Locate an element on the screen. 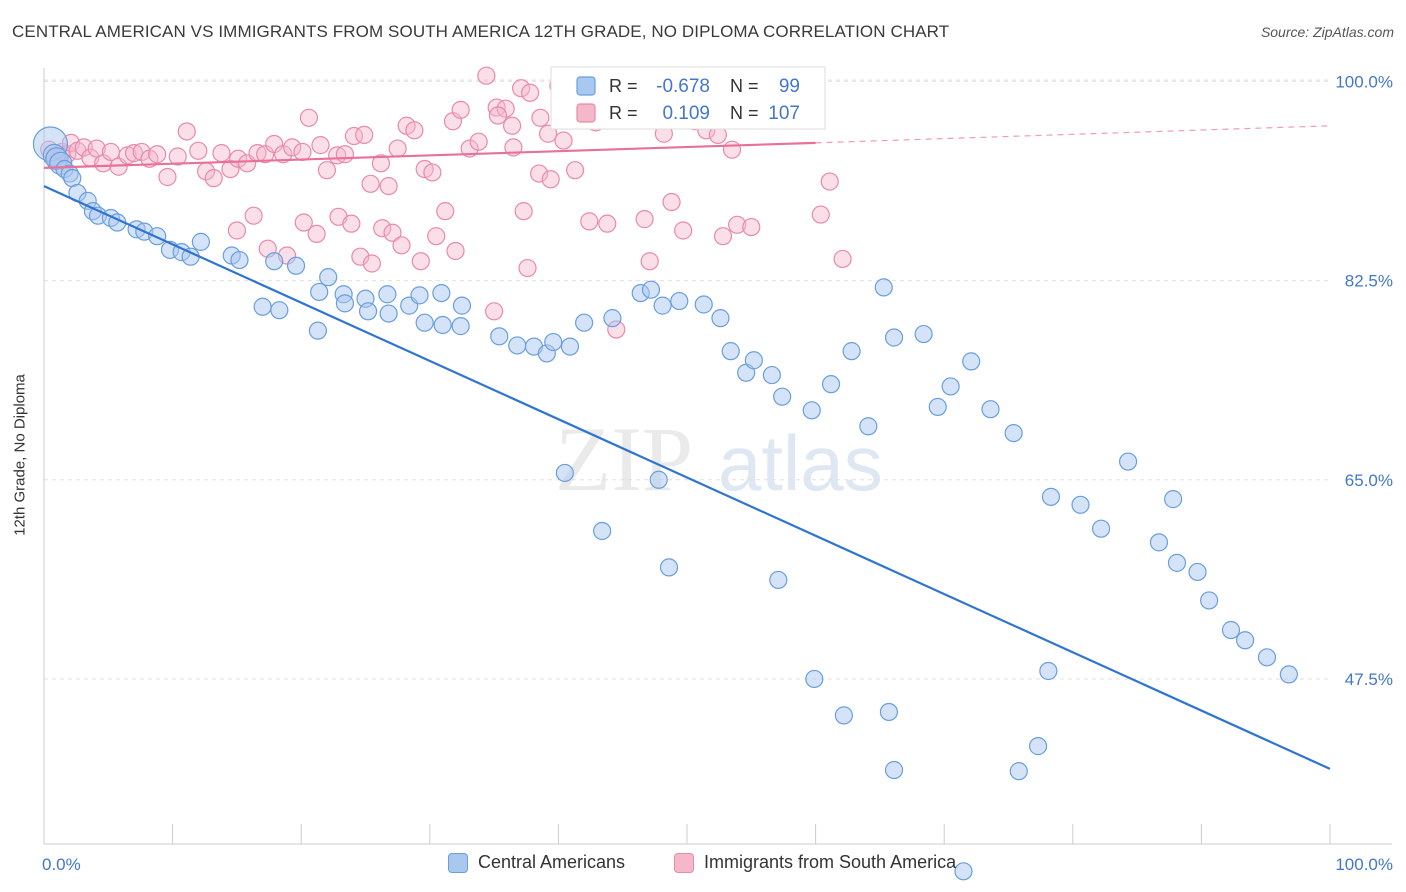 The image size is (1406, 892). y-tick-label: 65.0% is located at coordinates (1369, 480).